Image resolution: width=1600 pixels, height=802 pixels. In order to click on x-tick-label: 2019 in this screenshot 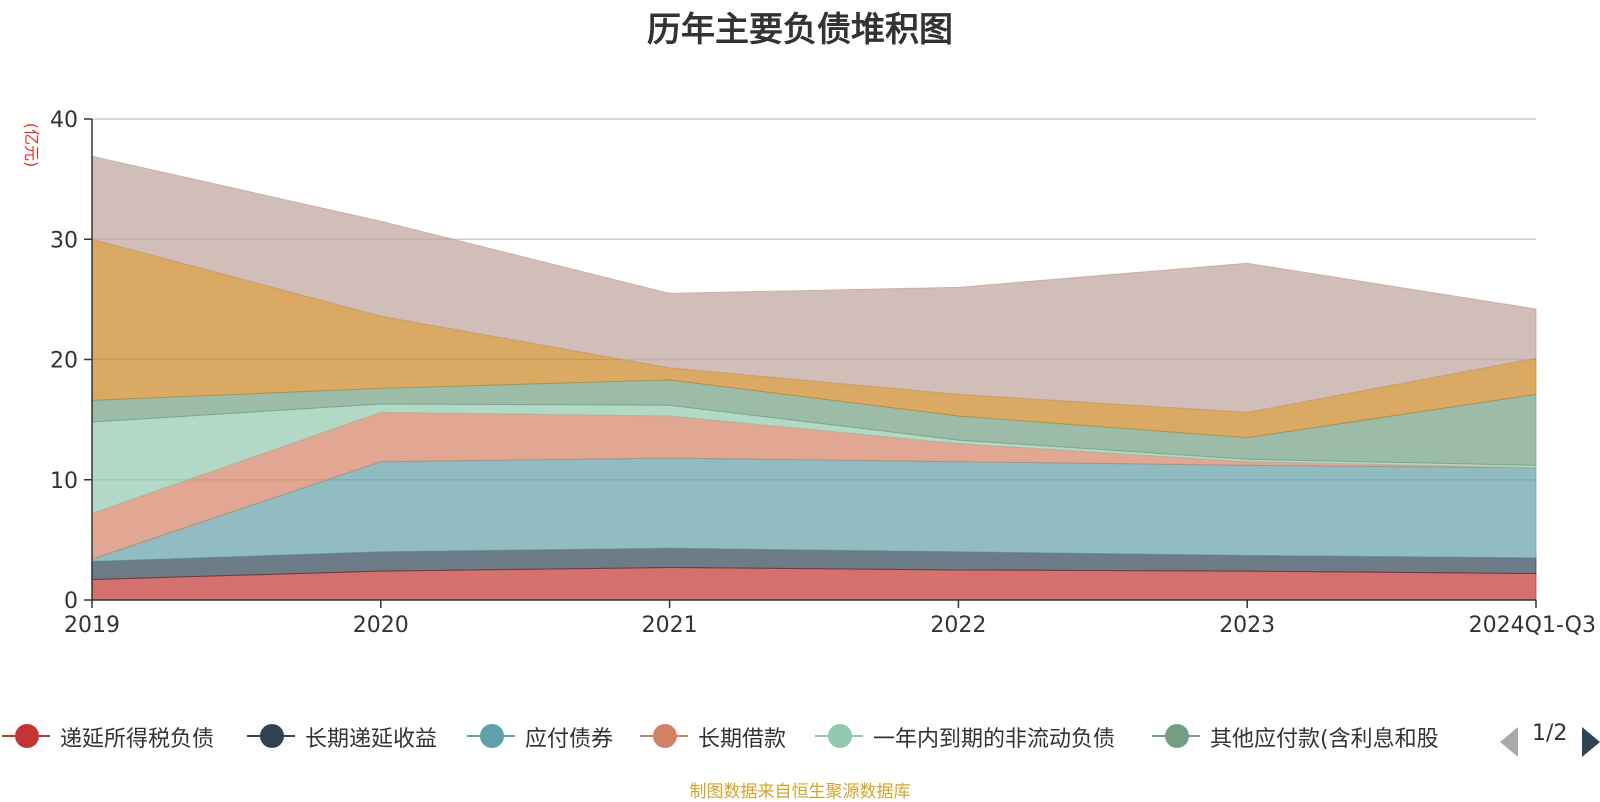, I will do `click(92, 625)`.